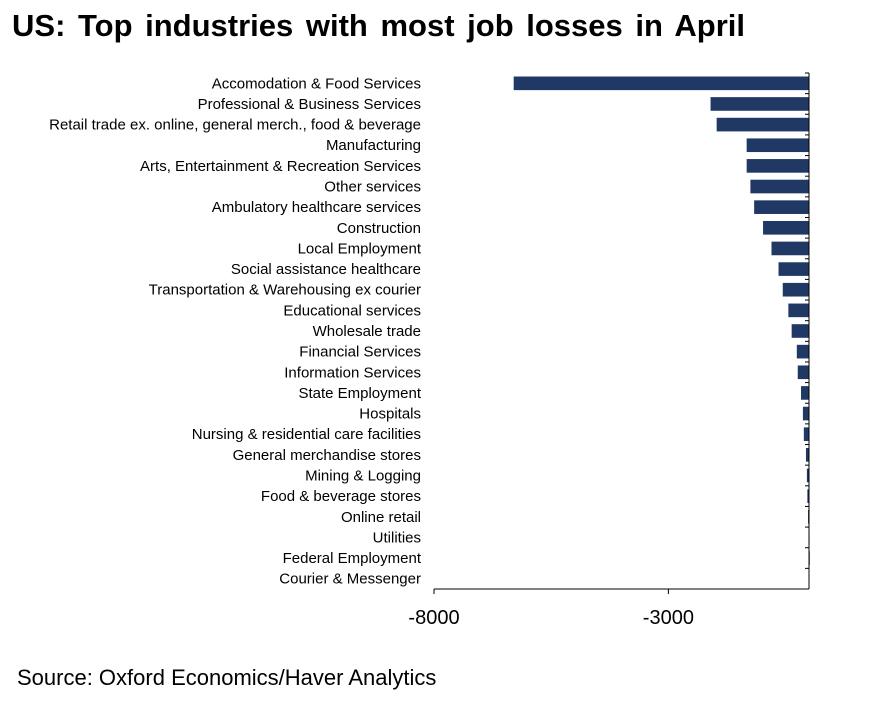 This screenshot has width=885, height=707. Describe the element at coordinates (360, 352) in the screenshot. I see `category-label-13: Financial Services` at that location.